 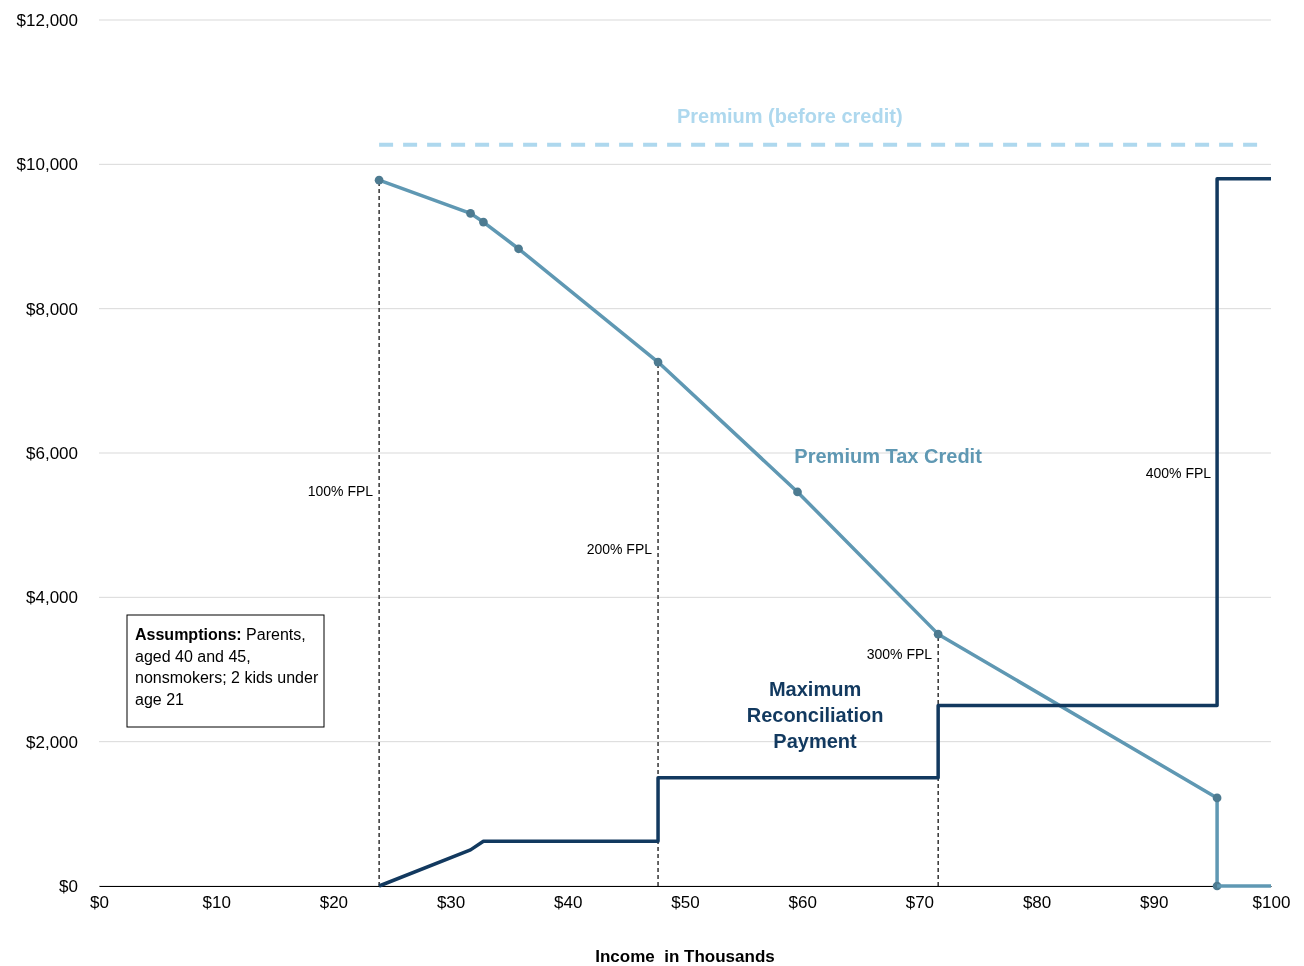 I want to click on annotation: Assumptions: Parents, aged 40 and 45, nonsmokers; 2 kids under age 21, so click(x=227, y=667).